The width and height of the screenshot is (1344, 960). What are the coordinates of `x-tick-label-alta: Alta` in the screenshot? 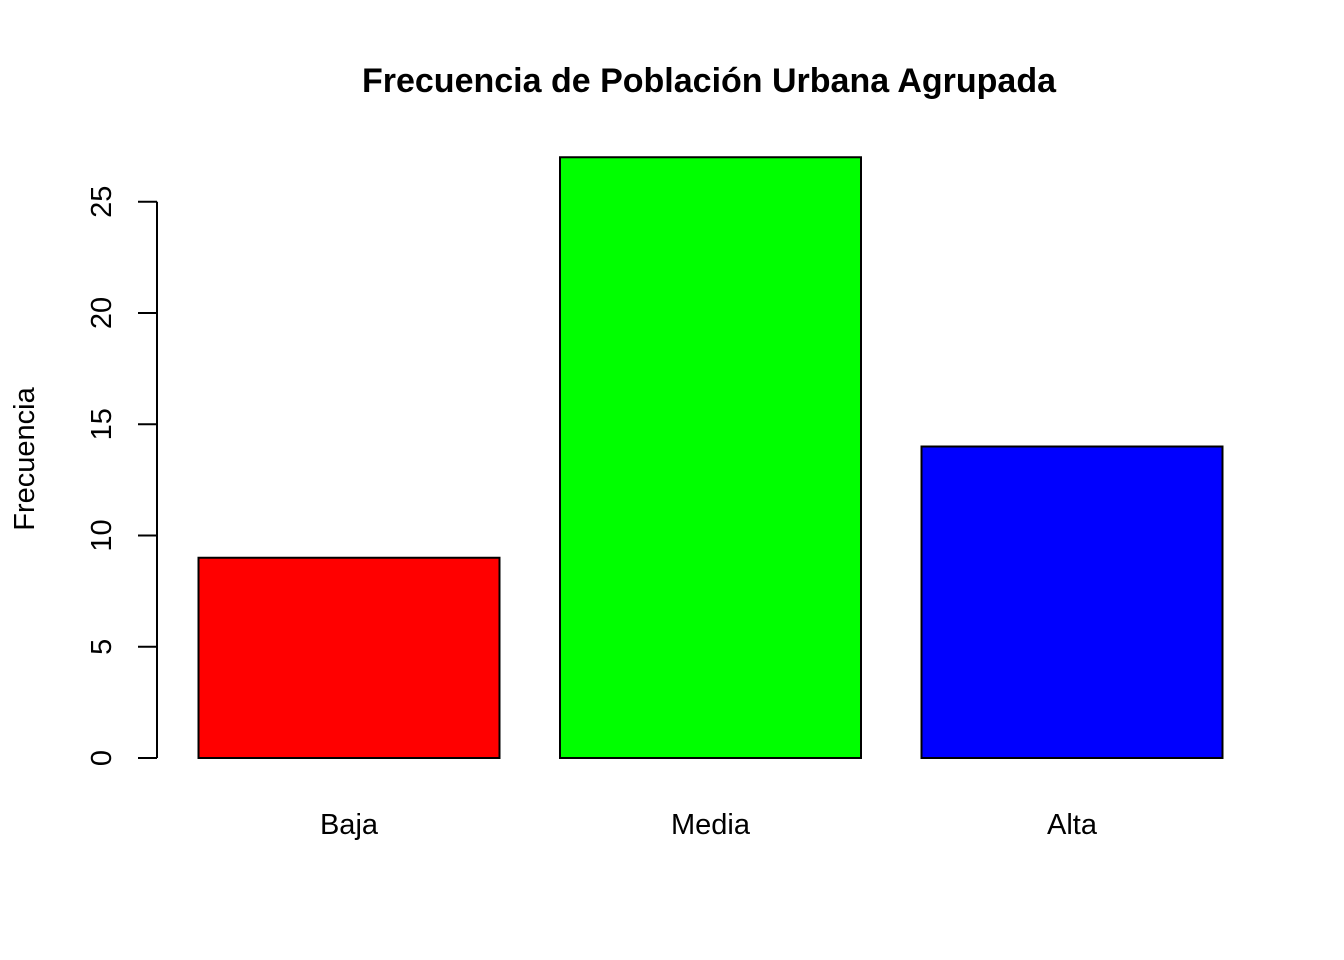 It's located at (1072, 825).